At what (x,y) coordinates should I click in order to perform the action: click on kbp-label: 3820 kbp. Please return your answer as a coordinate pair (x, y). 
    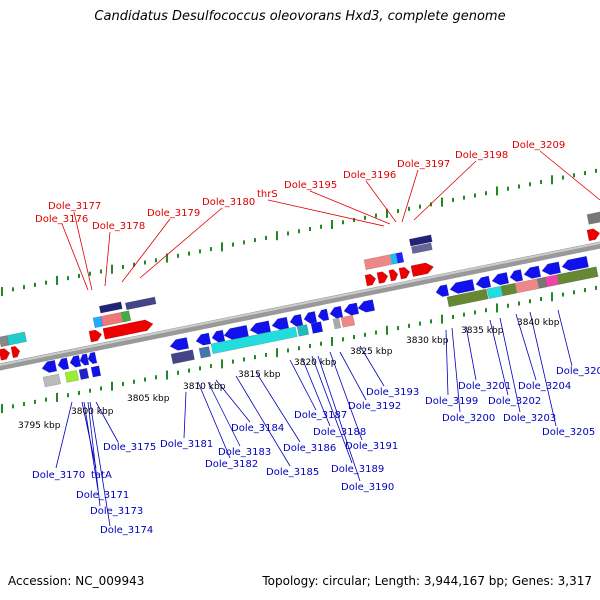
    Looking at the image, I should click on (315, 363).